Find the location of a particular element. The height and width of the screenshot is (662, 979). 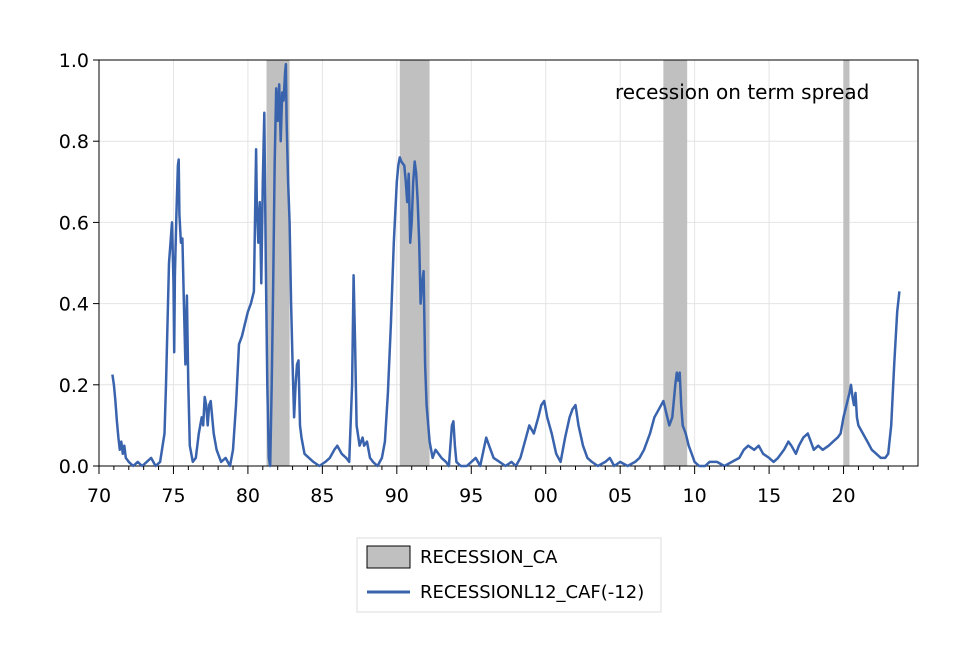

x-tick-label-4: 90 is located at coordinates (397, 496).